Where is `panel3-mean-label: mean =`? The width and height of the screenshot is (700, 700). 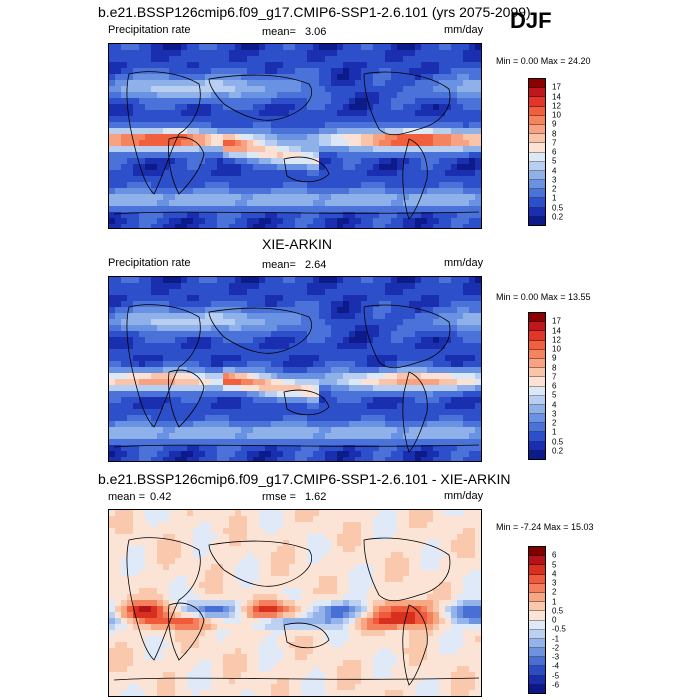 panel3-mean-label: mean = is located at coordinates (126, 497).